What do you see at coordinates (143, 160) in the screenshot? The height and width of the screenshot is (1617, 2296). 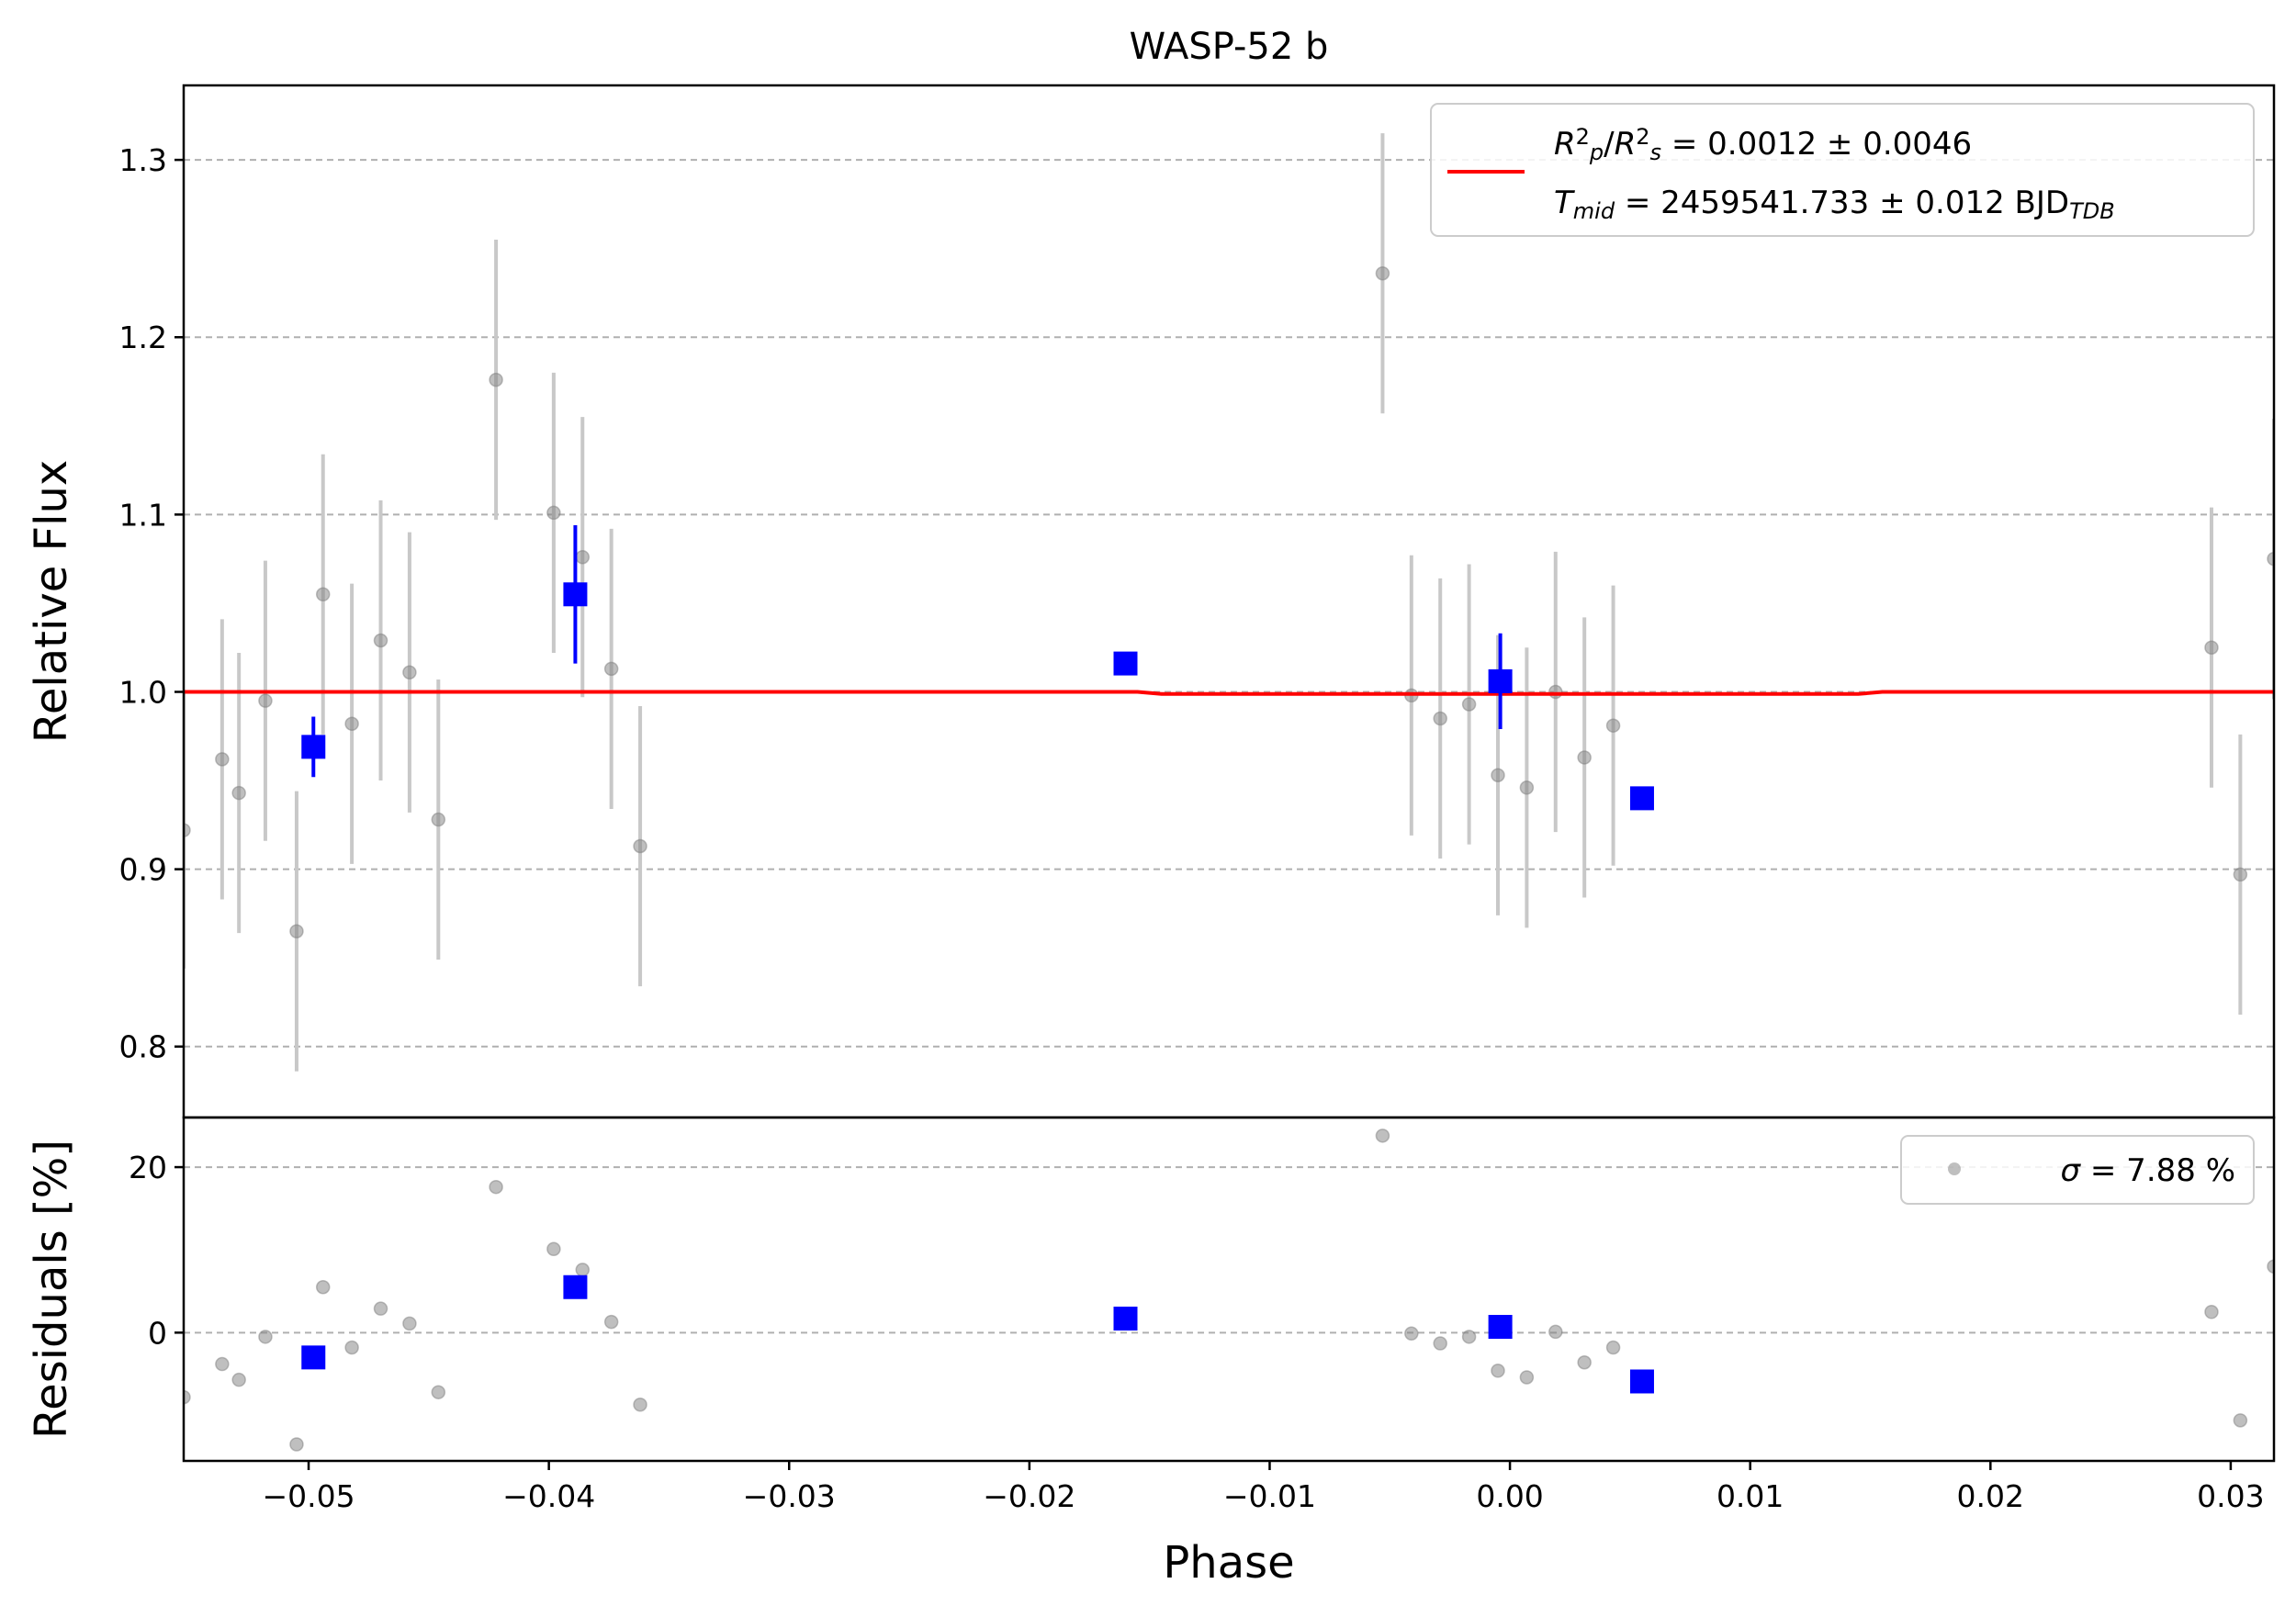 I see `y-tick-label: 1.3` at bounding box center [143, 160].